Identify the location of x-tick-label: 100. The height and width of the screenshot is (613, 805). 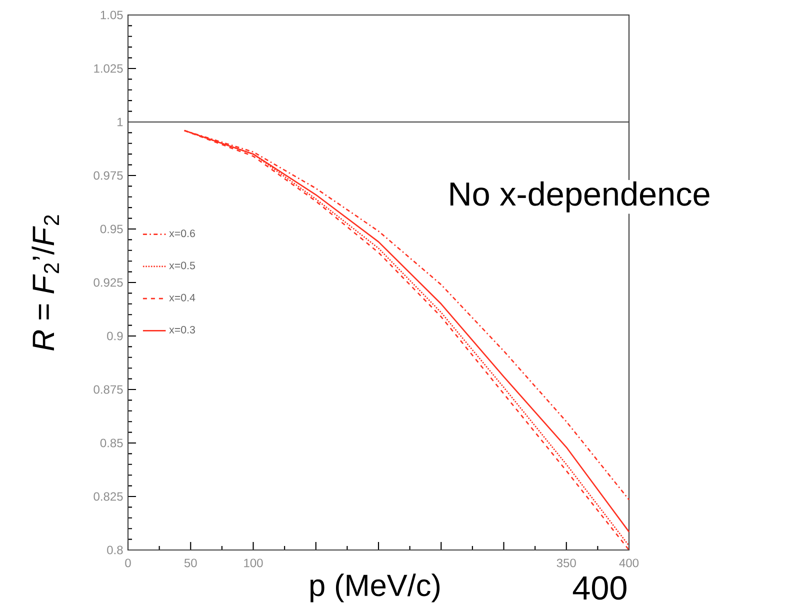
(253, 563).